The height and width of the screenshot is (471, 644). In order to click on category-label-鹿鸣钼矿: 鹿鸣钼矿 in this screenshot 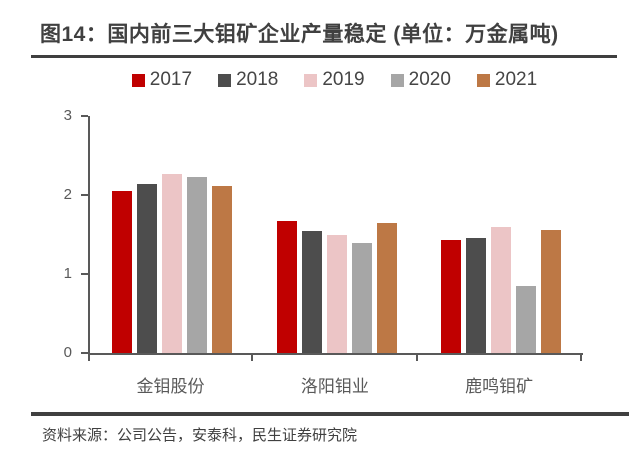, I will do `click(499, 386)`.